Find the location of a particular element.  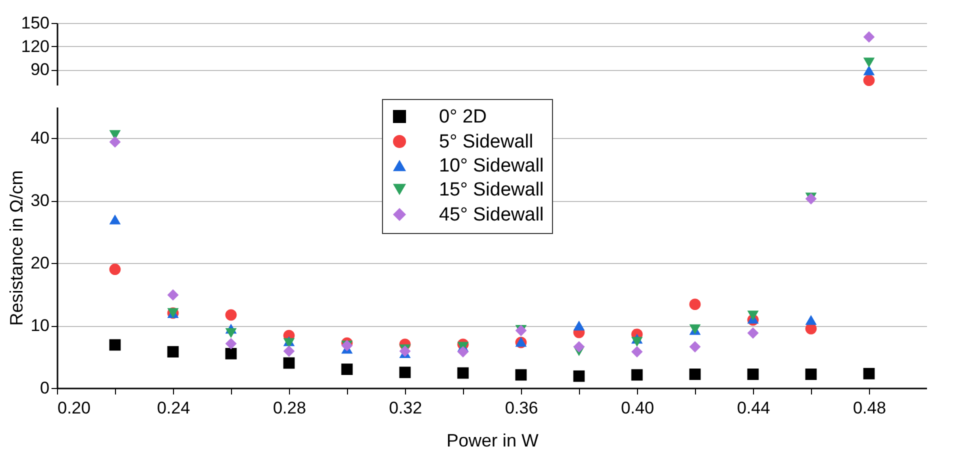

y-axis-title: Resistance in Ω/cm is located at coordinates (16, 248).